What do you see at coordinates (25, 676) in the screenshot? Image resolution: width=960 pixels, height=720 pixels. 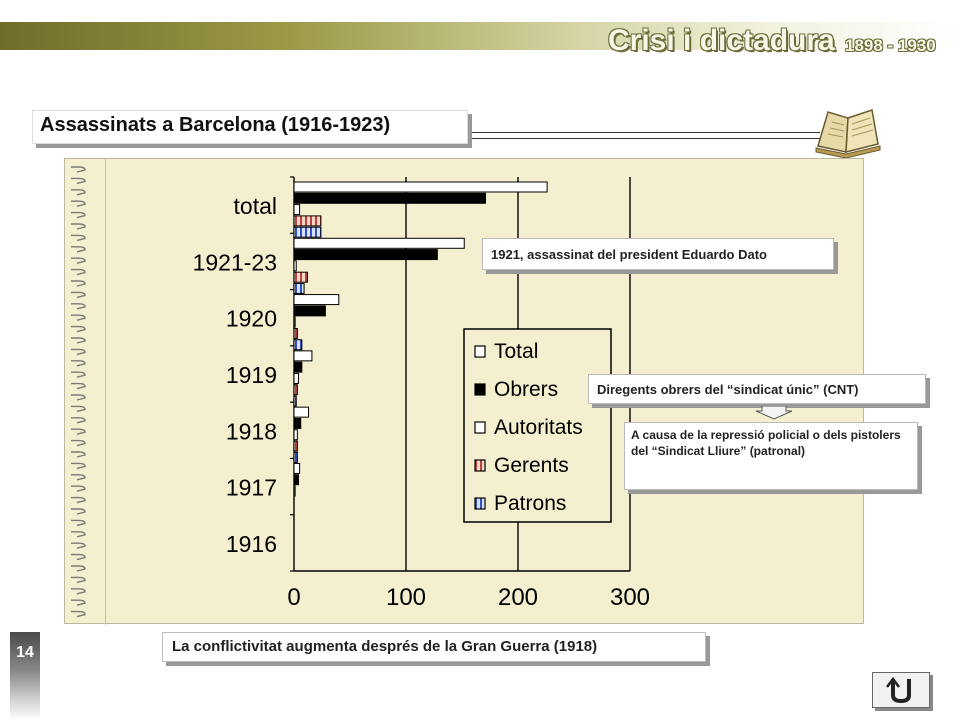 I see `slide-number-bar` at bounding box center [25, 676].